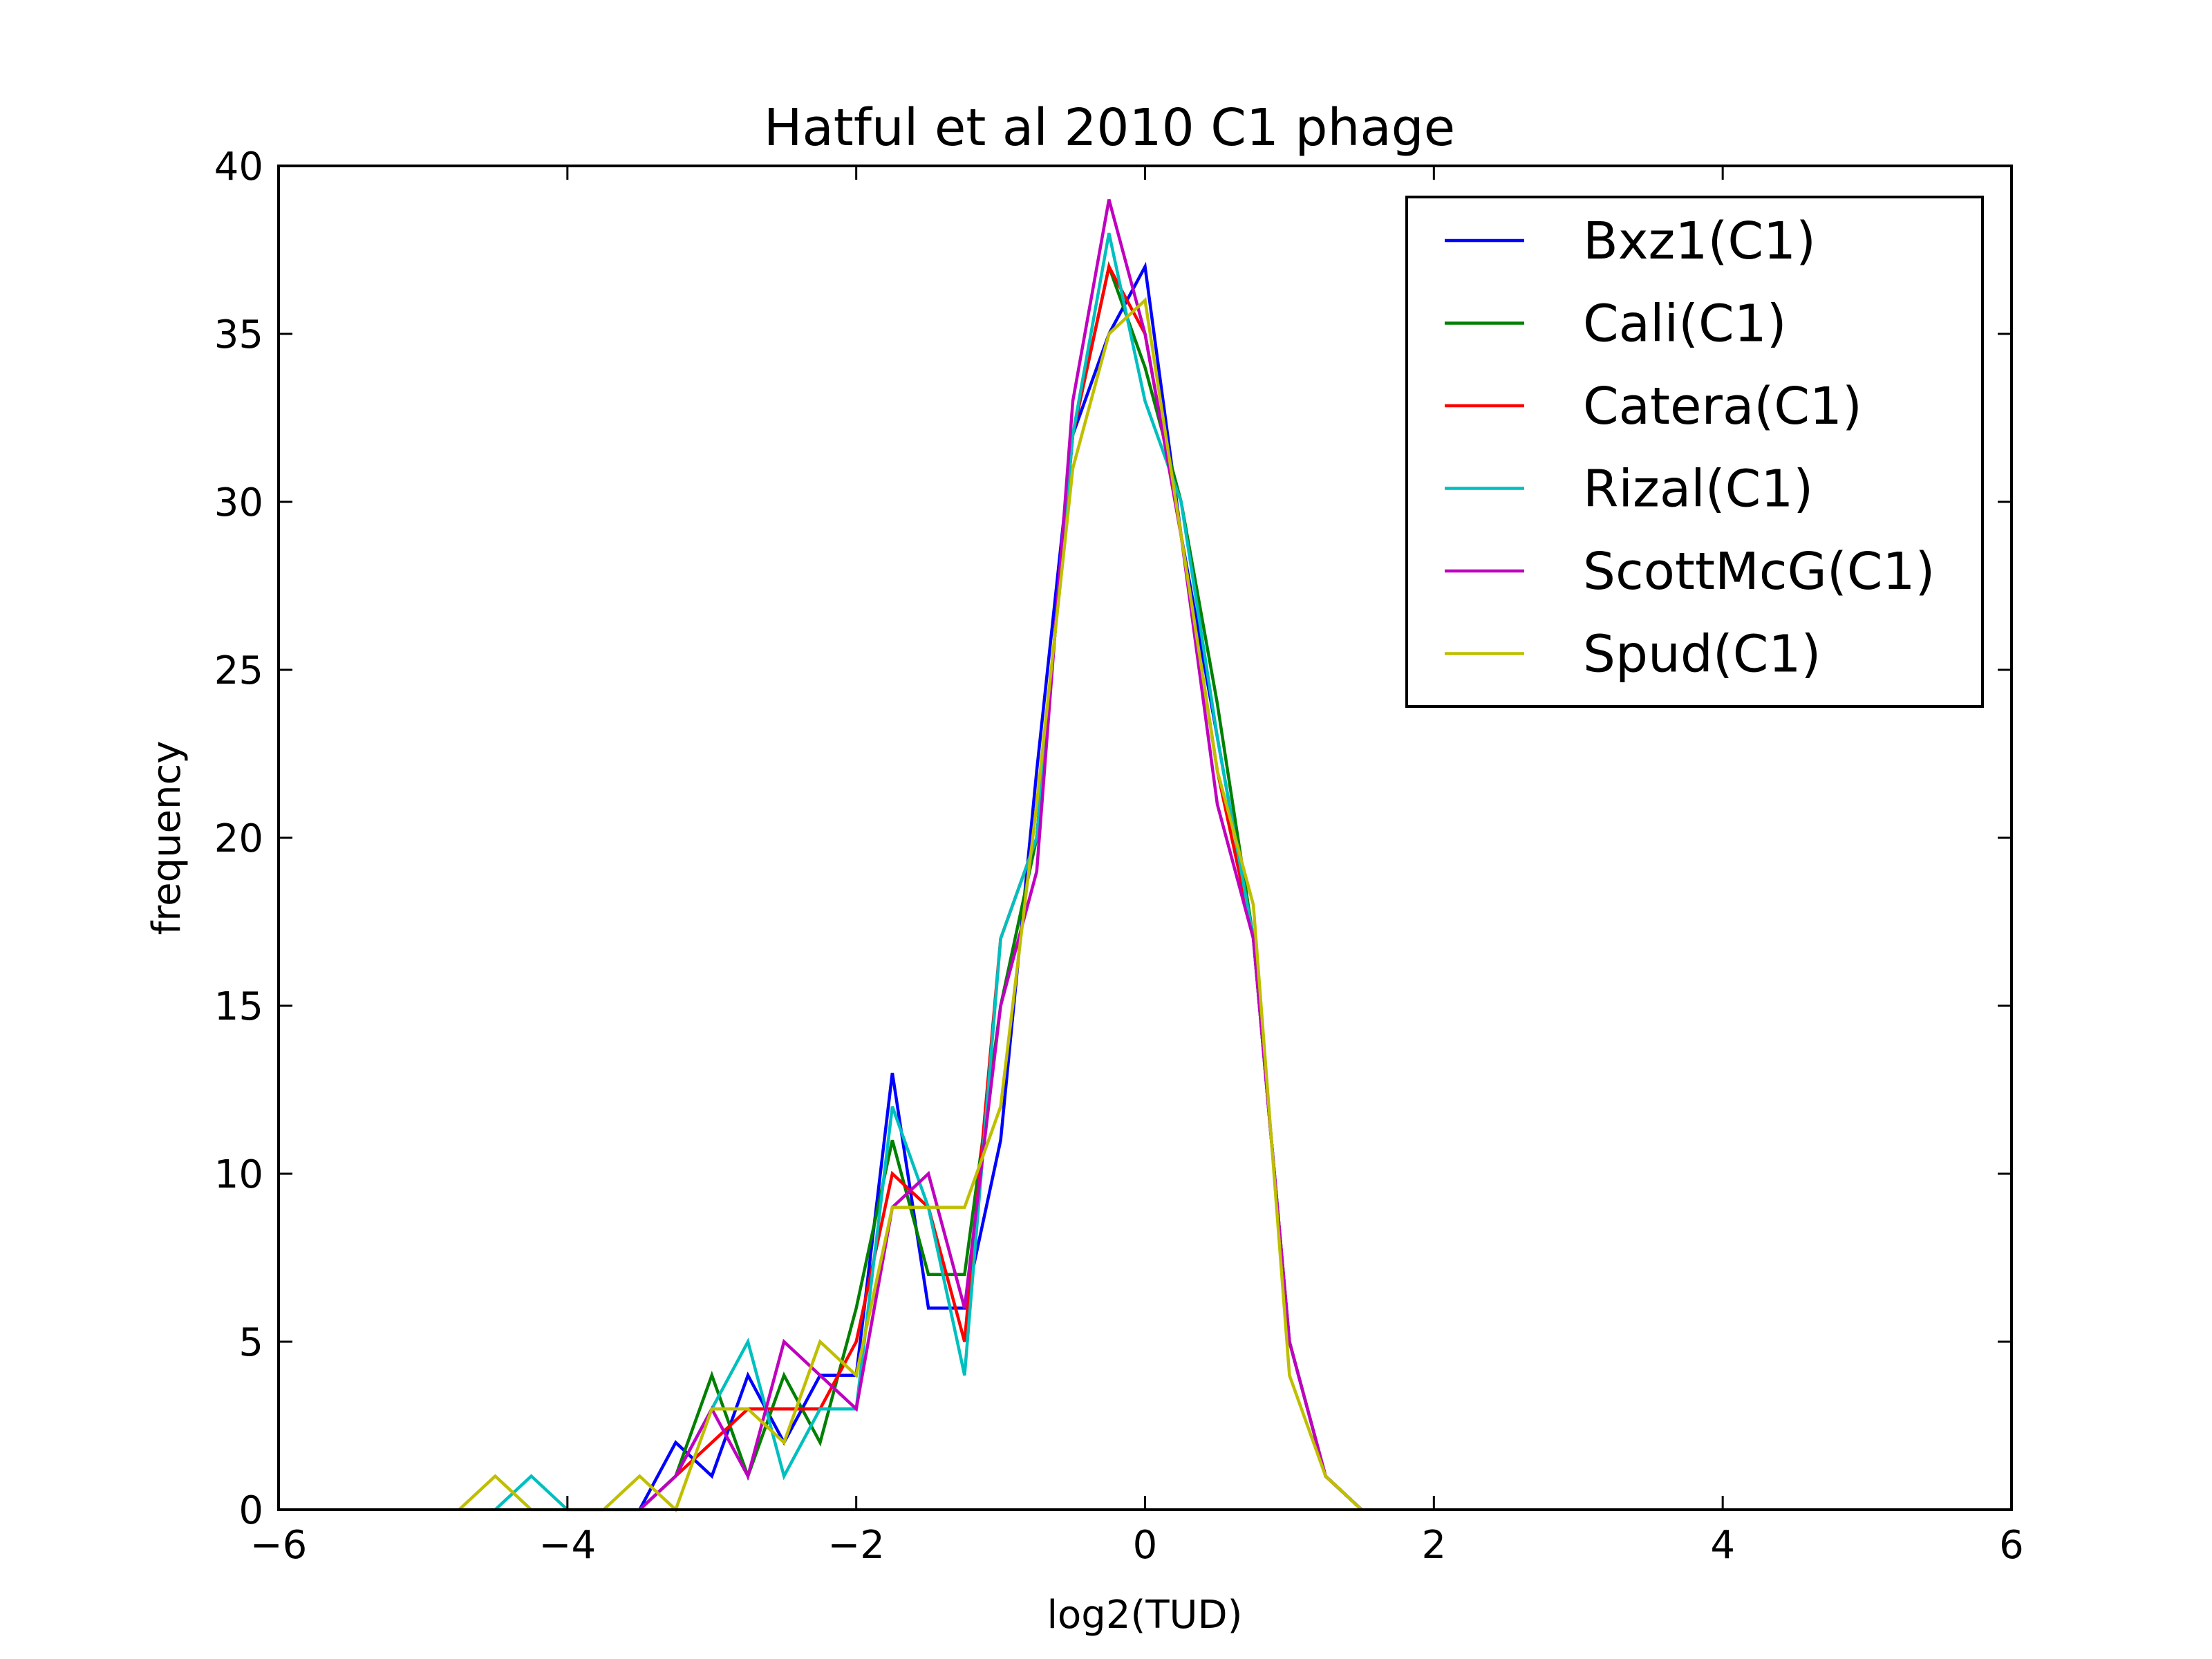 The height and width of the screenshot is (1659, 2212). I want to click on x-tick-label: 6, so click(2012, 1545).